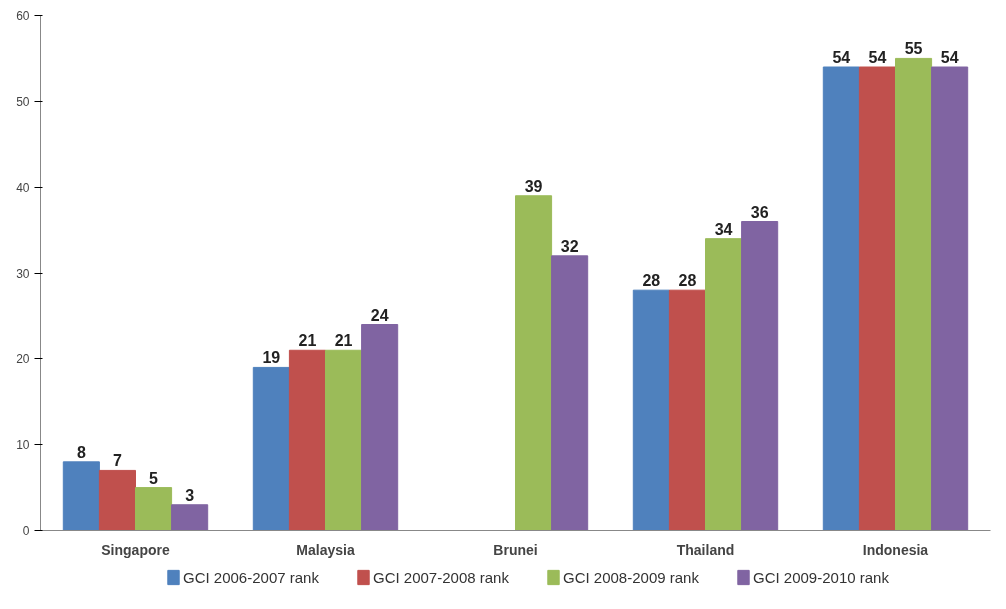 The image size is (1006, 609). What do you see at coordinates (913, 49) in the screenshot?
I see `data-label: 55` at bounding box center [913, 49].